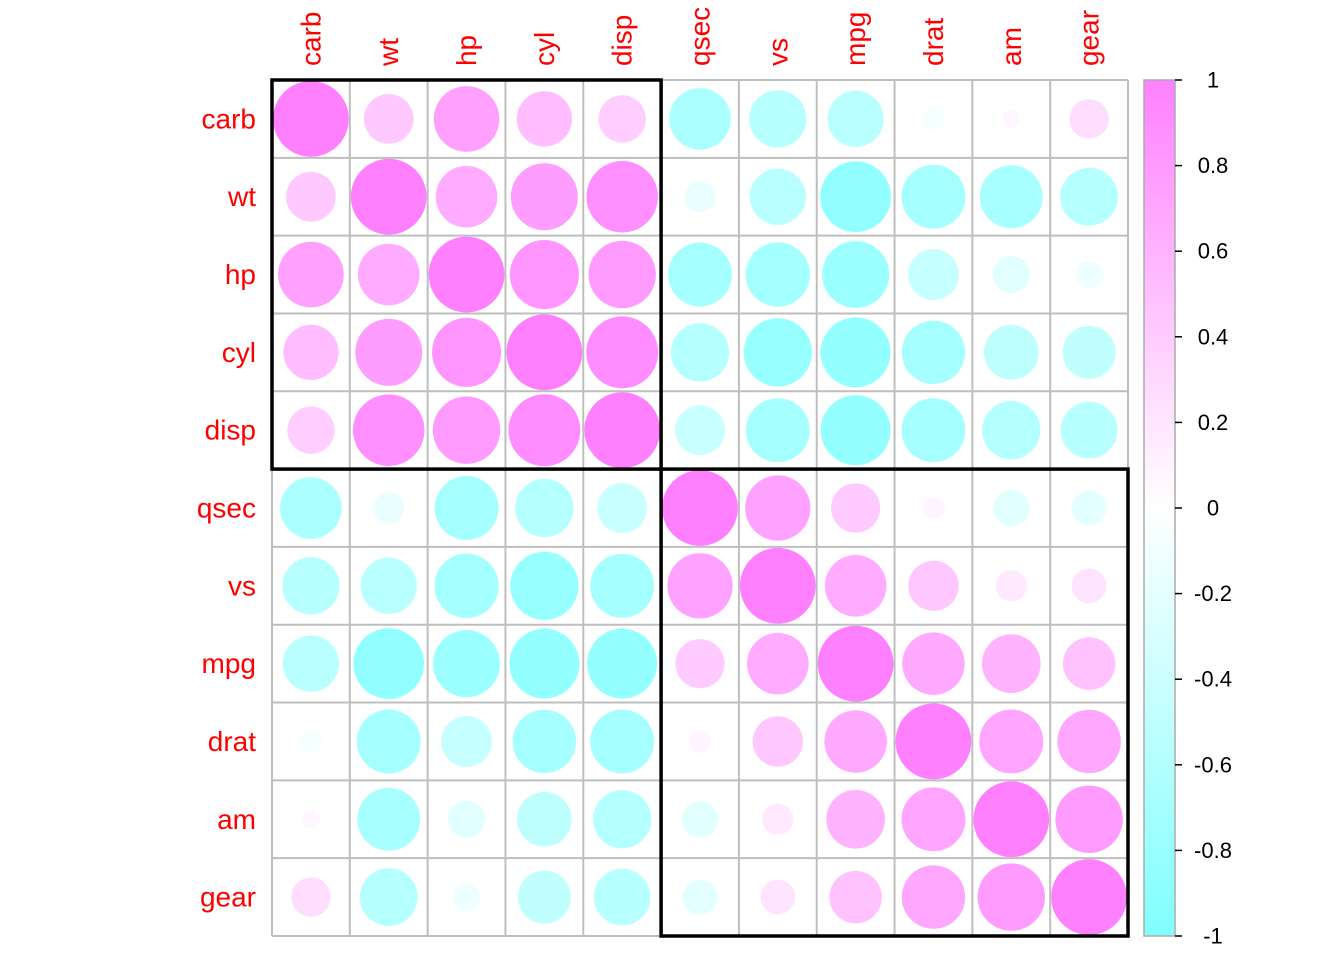 The height and width of the screenshot is (960, 1344). What do you see at coordinates (855, 663) in the screenshot?
I see `corr-circle-mpg-mpg` at bounding box center [855, 663].